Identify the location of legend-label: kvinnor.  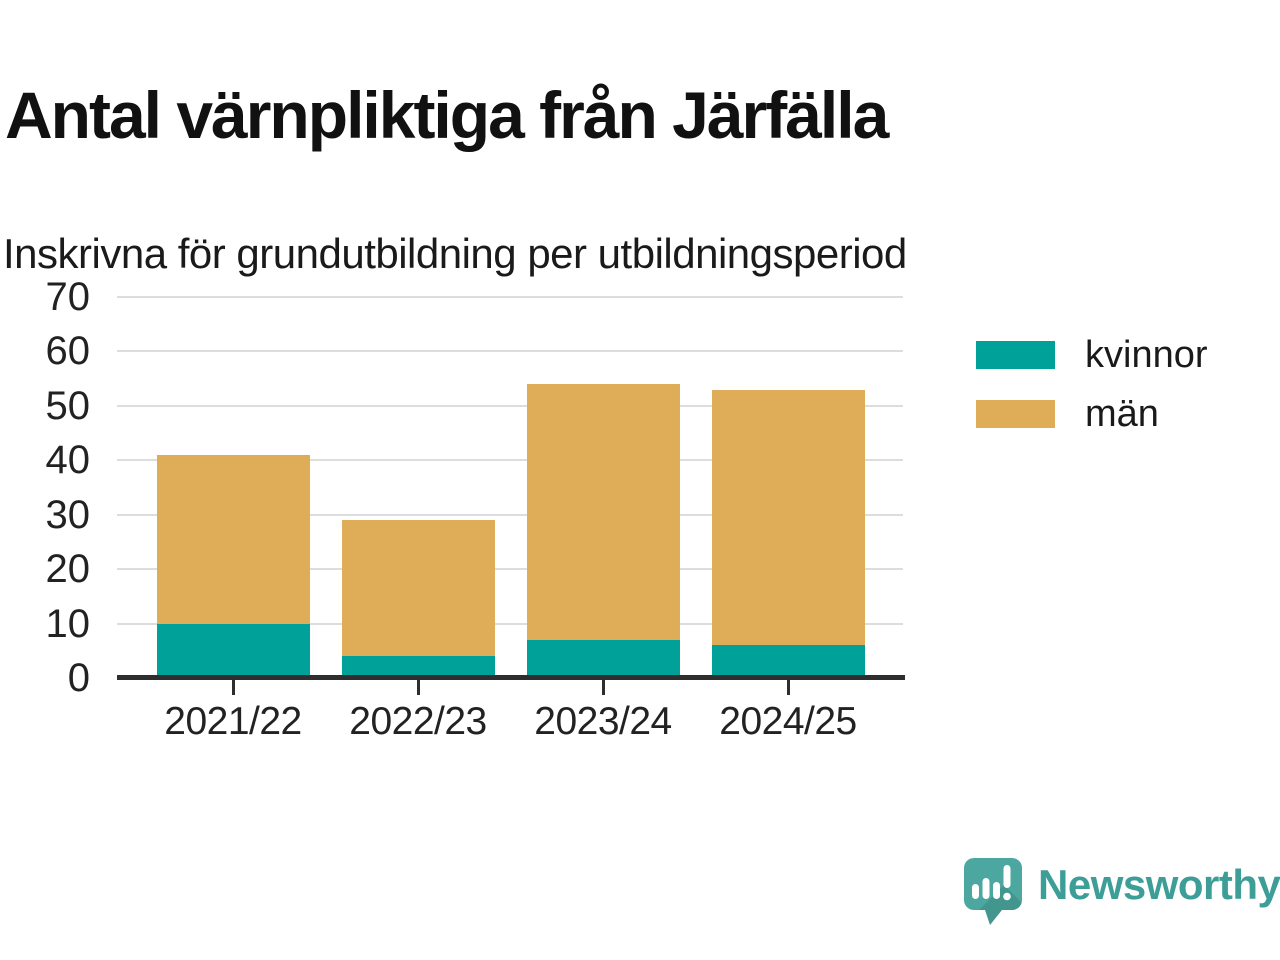
(1146, 355).